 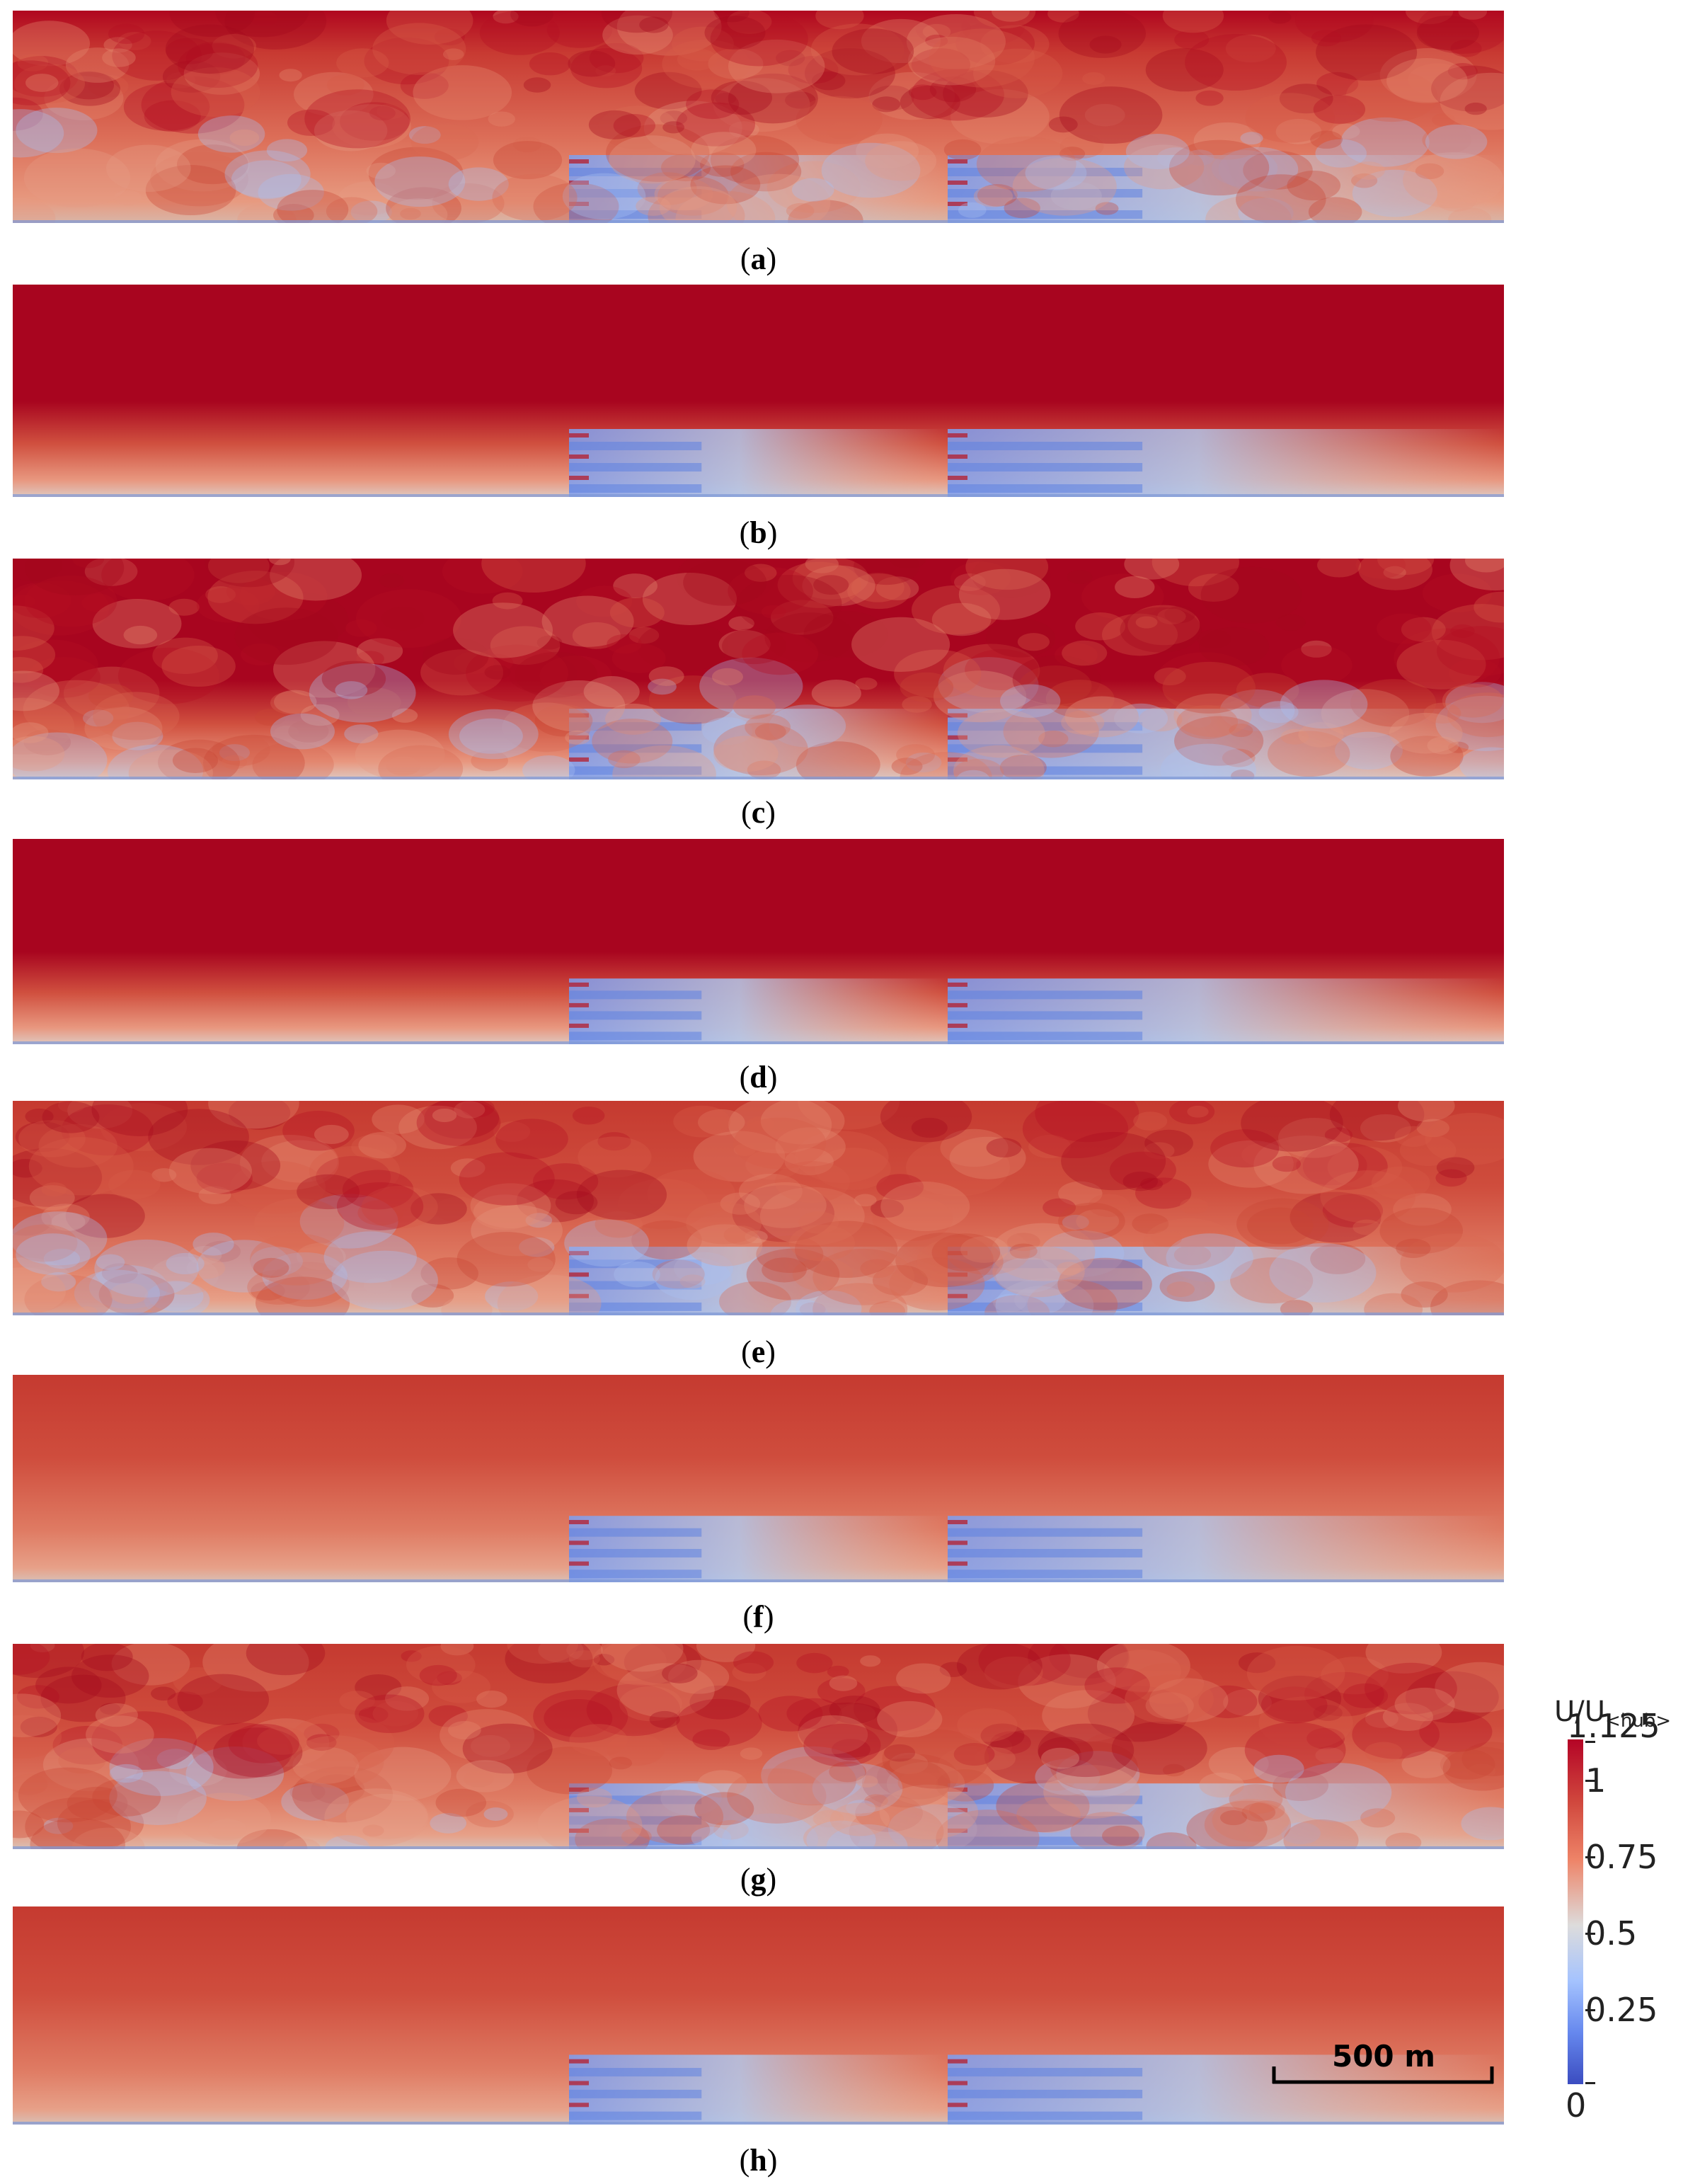 What do you see at coordinates (758, 532) in the screenshot?
I see `caption-b: (b)` at bounding box center [758, 532].